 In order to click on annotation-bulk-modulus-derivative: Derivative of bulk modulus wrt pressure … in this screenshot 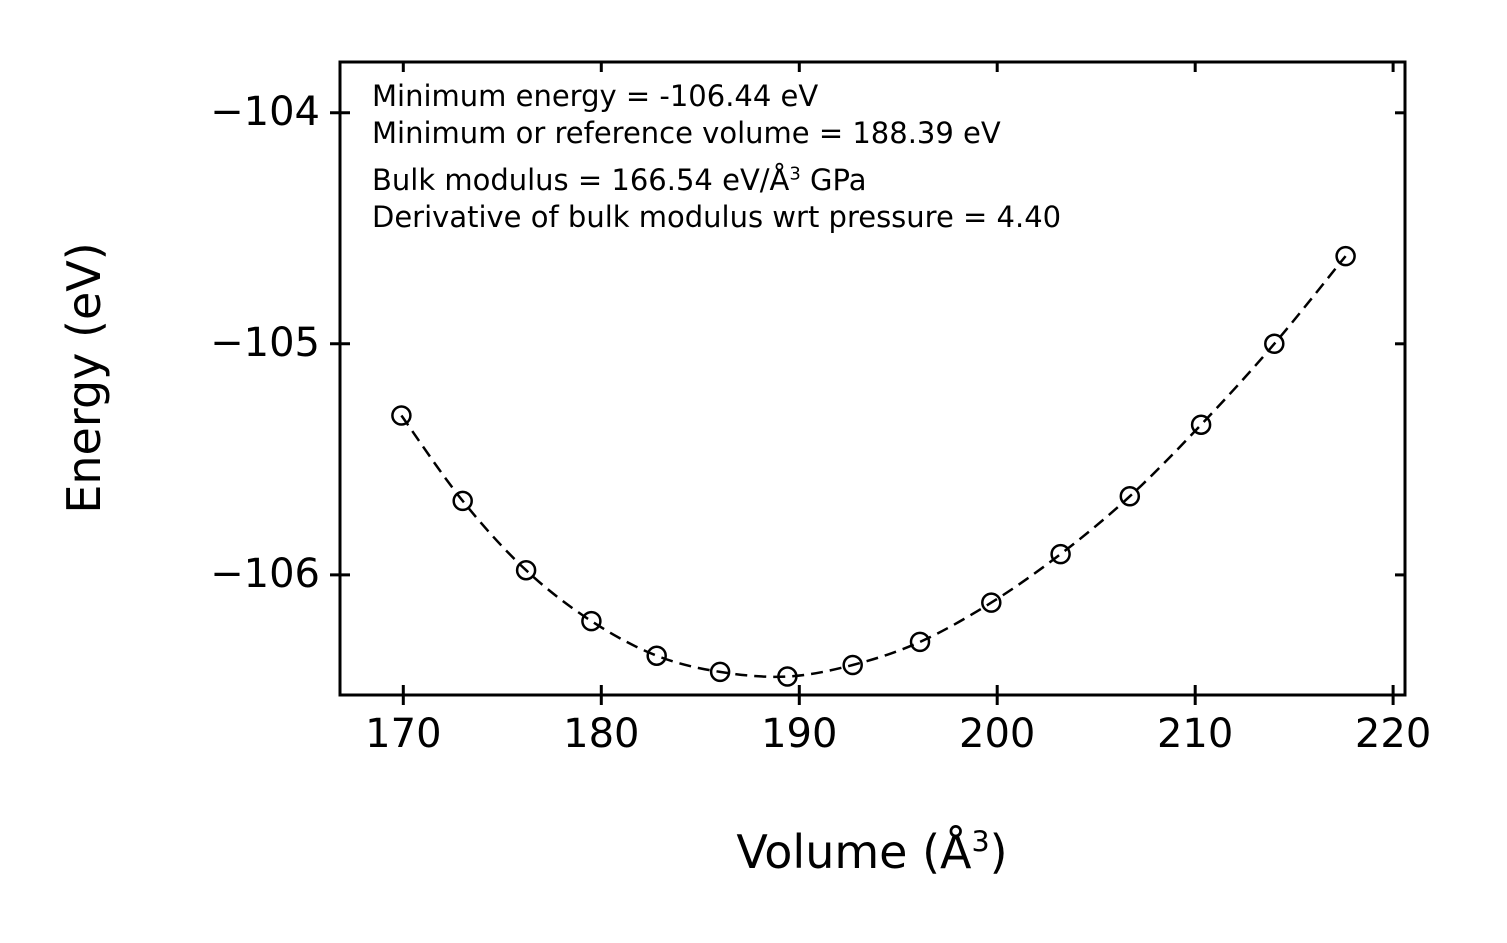, I will do `click(717, 217)`.